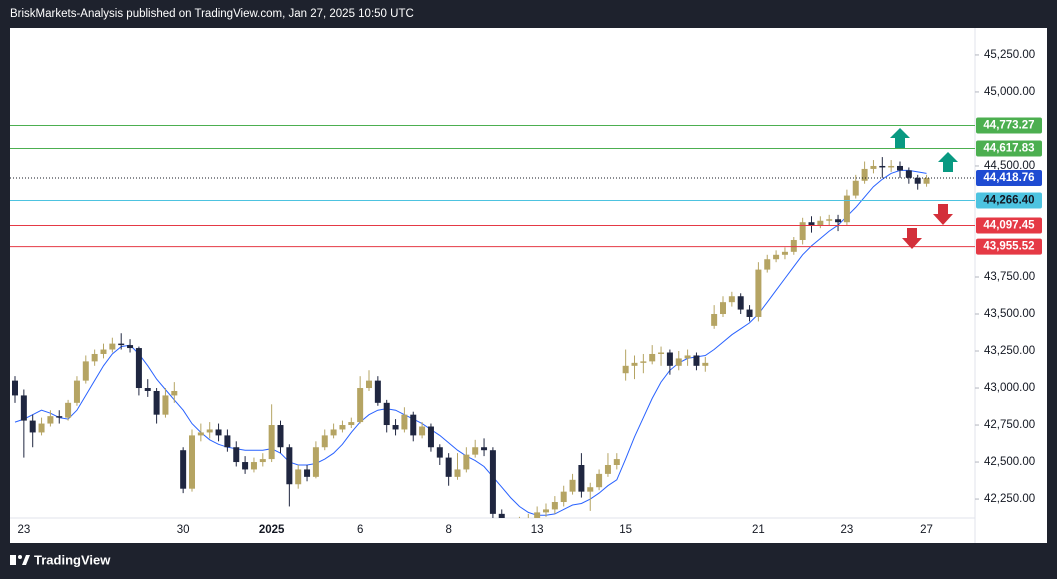 The height and width of the screenshot is (579, 1057). What do you see at coordinates (1009, 55) in the screenshot?
I see `y-tick-label: 45,250.00` at bounding box center [1009, 55].